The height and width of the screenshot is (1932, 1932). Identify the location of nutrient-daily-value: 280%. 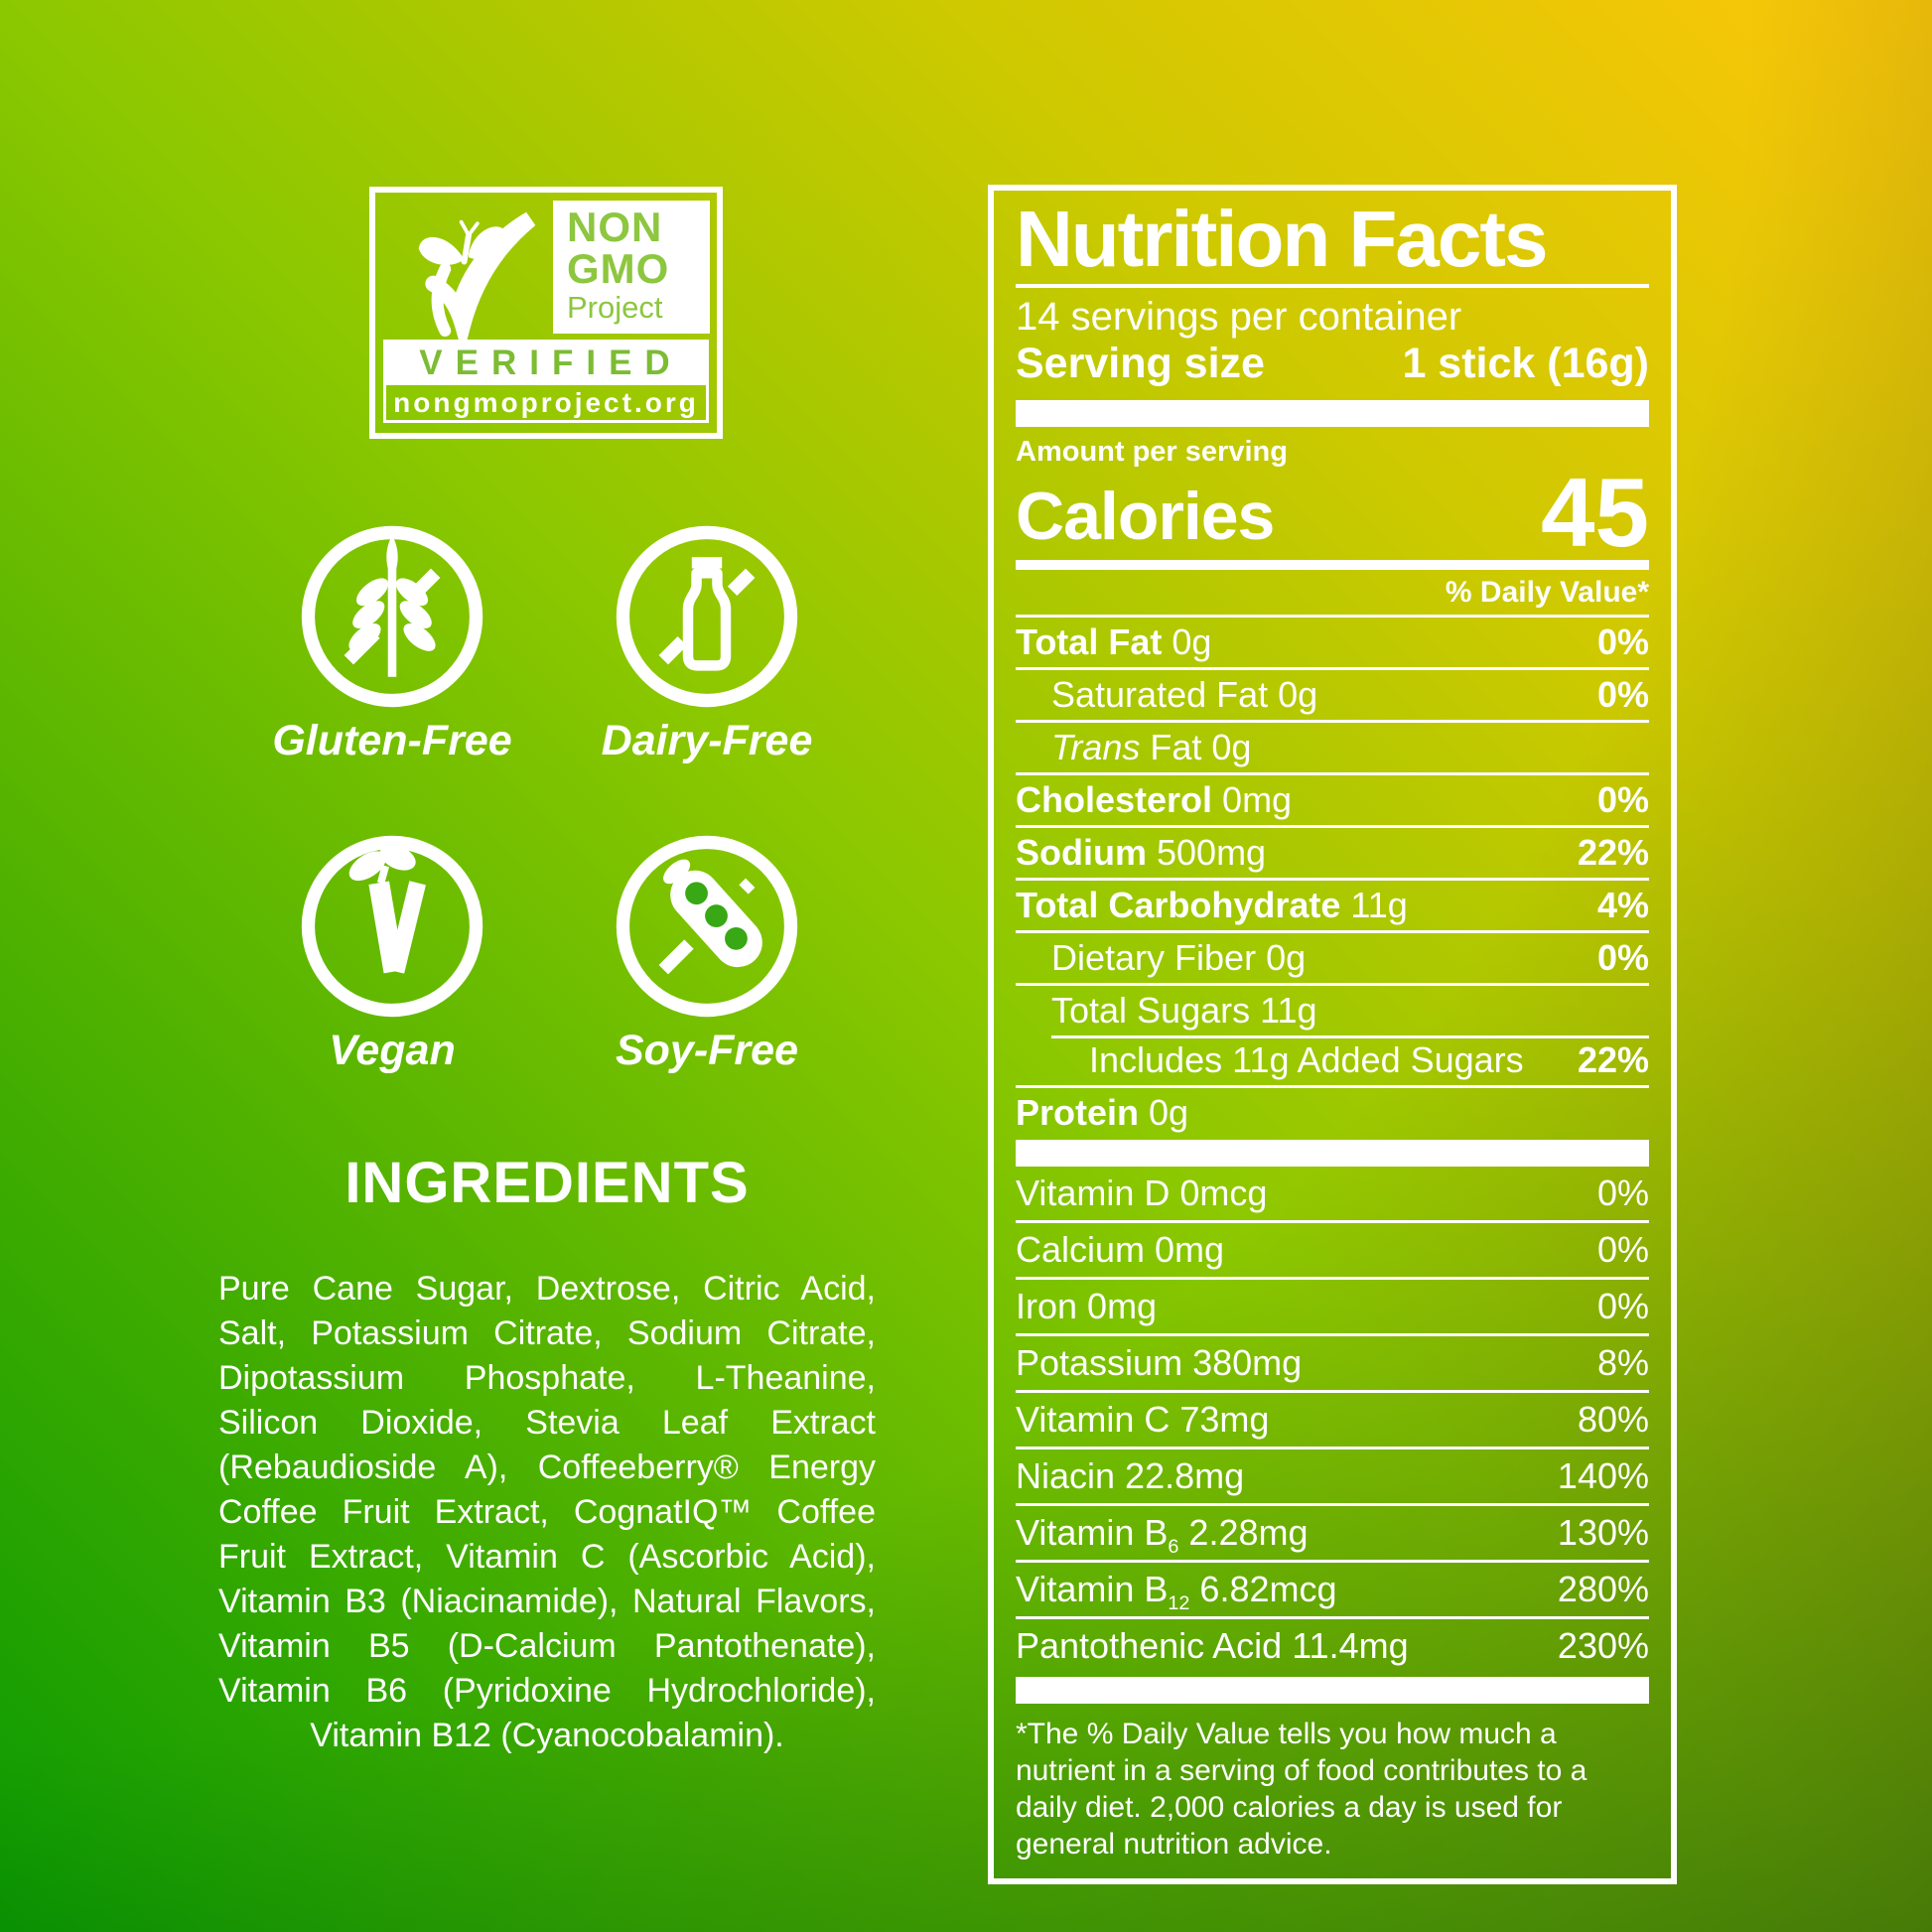
(1603, 1589).